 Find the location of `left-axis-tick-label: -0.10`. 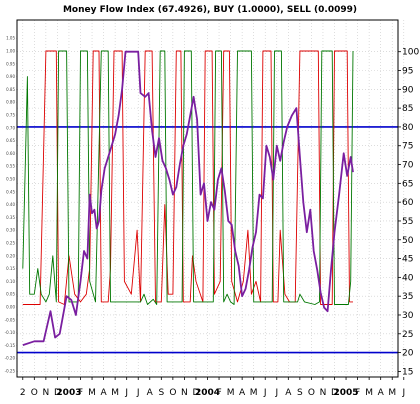

left-axis-tick-label: -0.10 is located at coordinates (10, 332).